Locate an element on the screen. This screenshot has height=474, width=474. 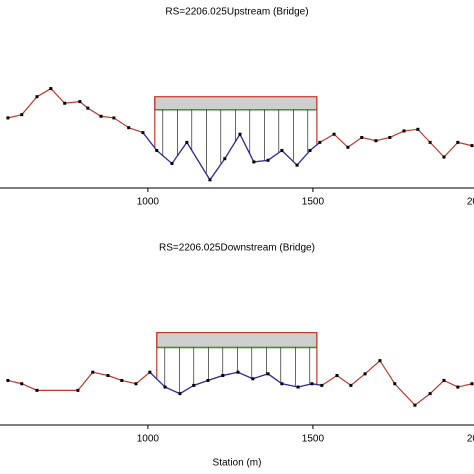
ground-line is located at coordinates (240, 383).